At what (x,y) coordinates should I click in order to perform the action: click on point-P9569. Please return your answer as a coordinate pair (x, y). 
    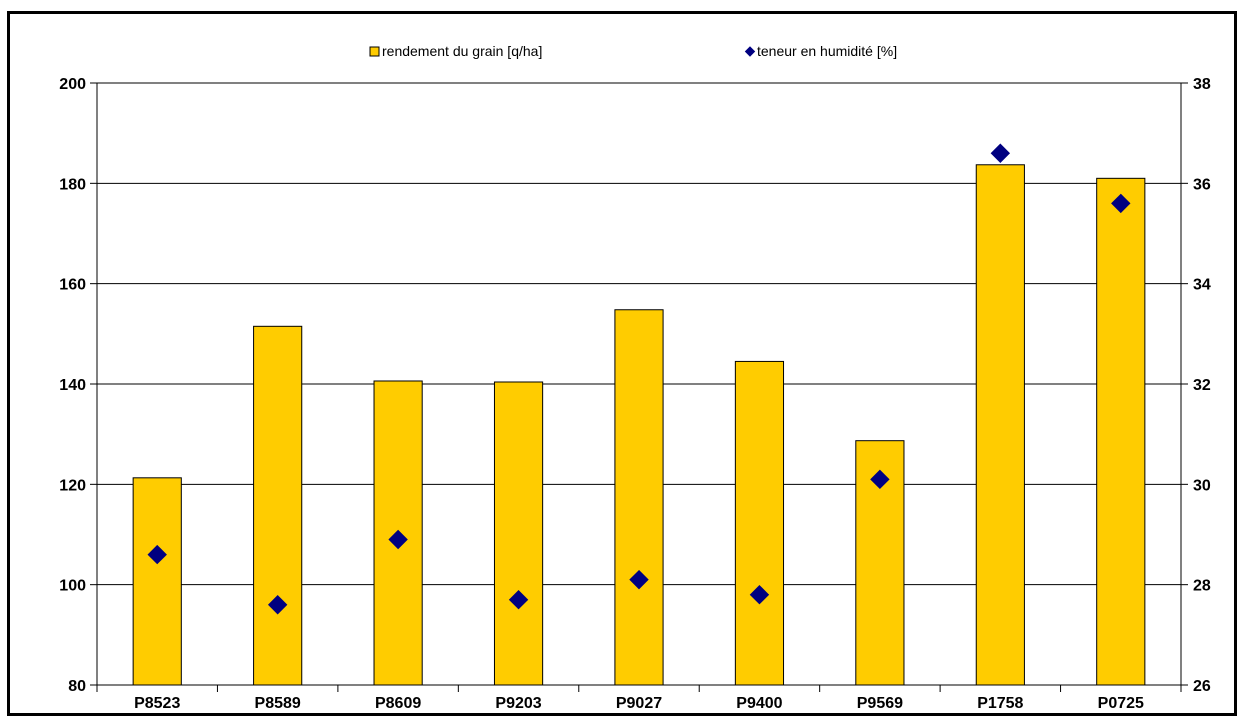
    Looking at the image, I should click on (880, 479).